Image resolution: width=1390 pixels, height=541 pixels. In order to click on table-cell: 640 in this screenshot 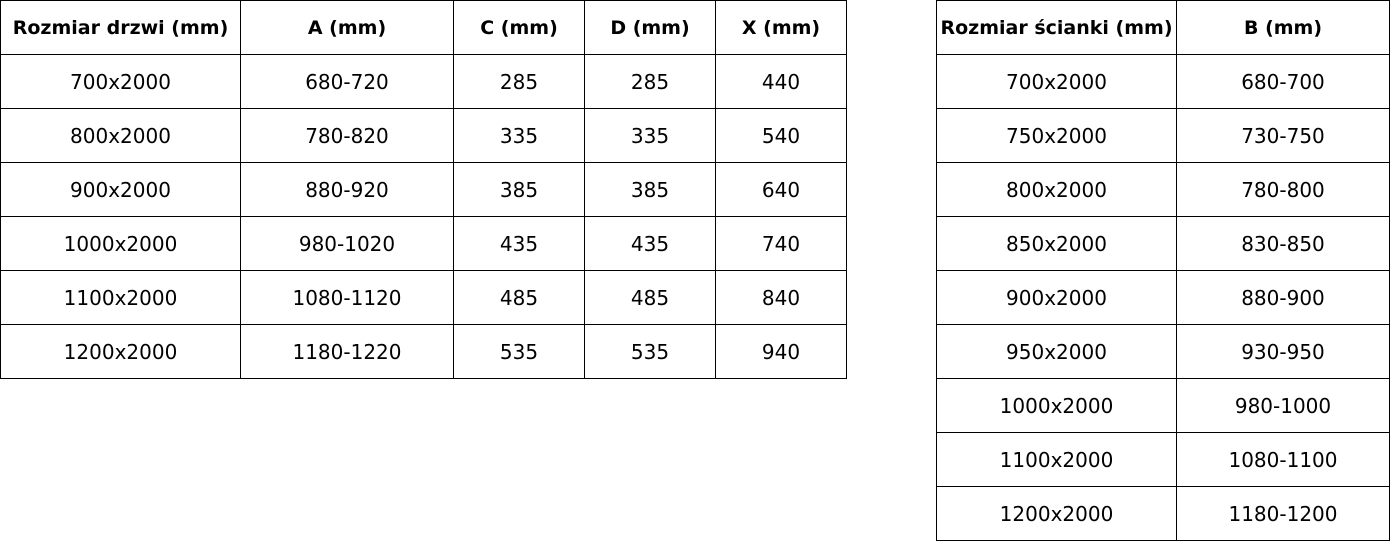, I will do `click(781, 189)`.